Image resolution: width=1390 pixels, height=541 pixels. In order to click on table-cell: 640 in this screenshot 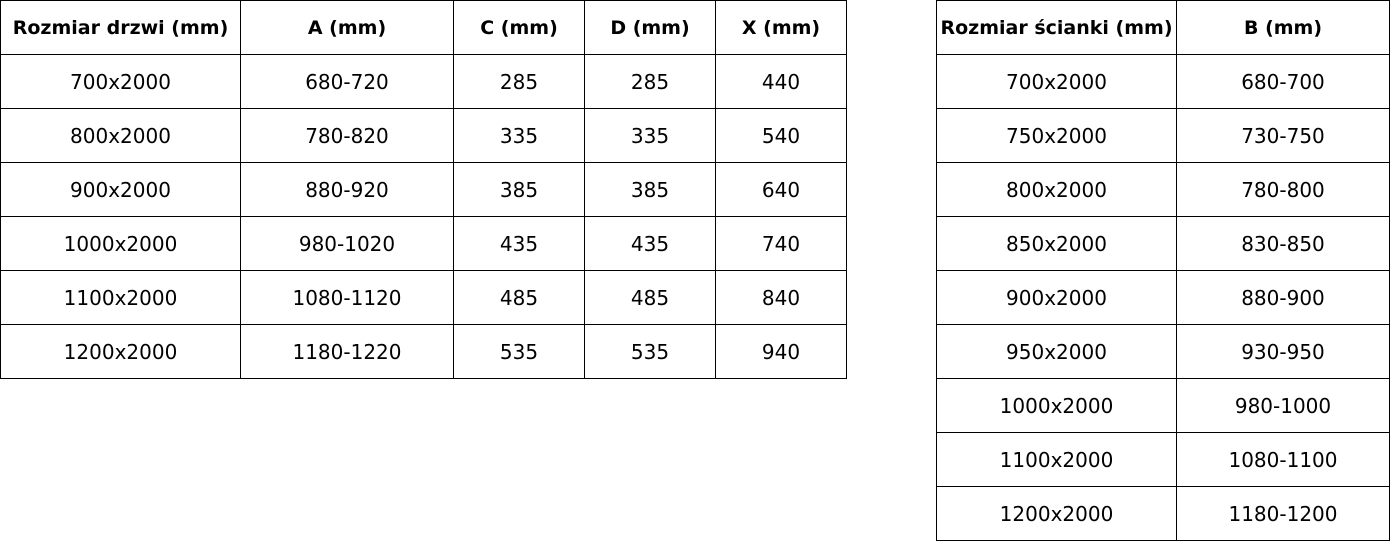, I will do `click(781, 189)`.